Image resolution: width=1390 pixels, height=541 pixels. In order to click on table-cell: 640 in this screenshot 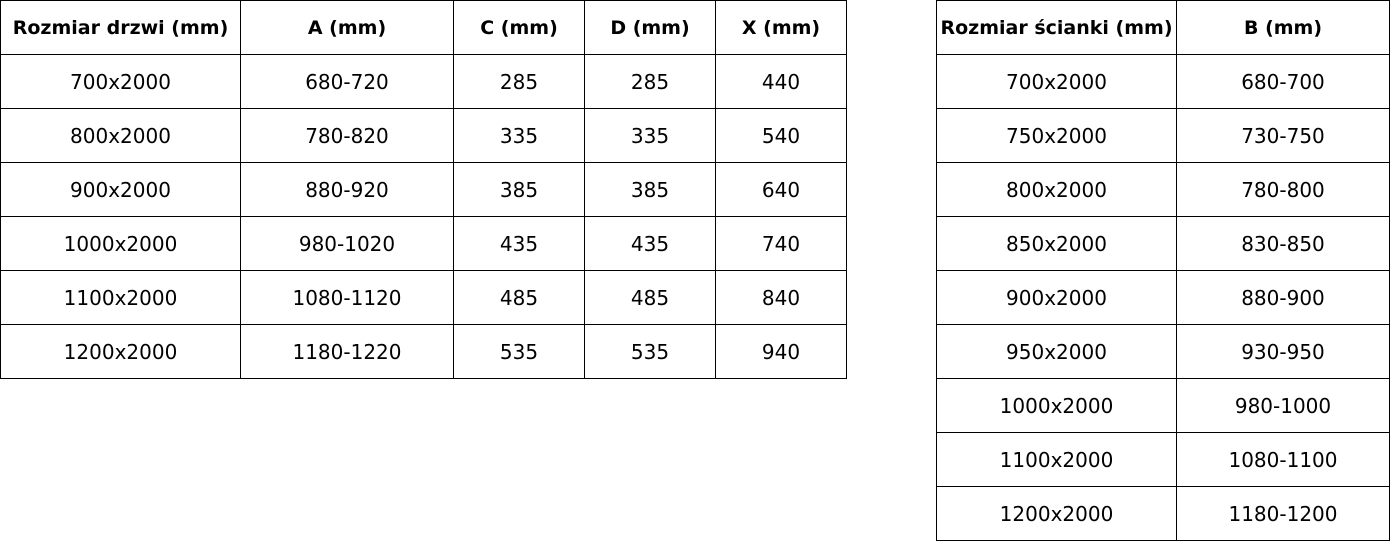, I will do `click(781, 189)`.